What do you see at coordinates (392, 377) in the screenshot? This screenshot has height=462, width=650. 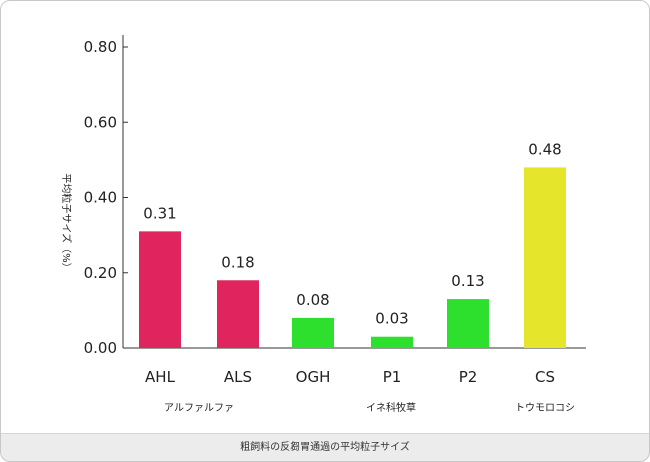 I see `category-label: P1` at bounding box center [392, 377].